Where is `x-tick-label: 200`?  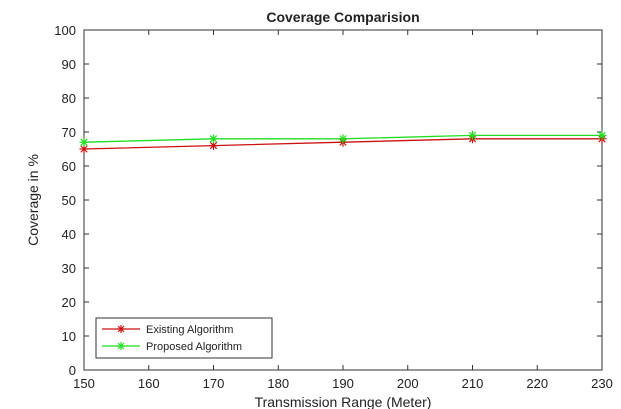
x-tick-label: 200 is located at coordinates (408, 383).